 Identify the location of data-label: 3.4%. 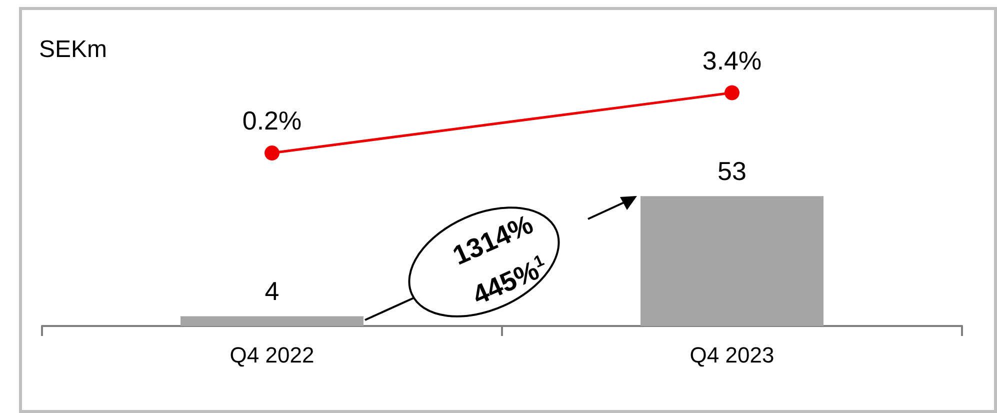
(732, 60).